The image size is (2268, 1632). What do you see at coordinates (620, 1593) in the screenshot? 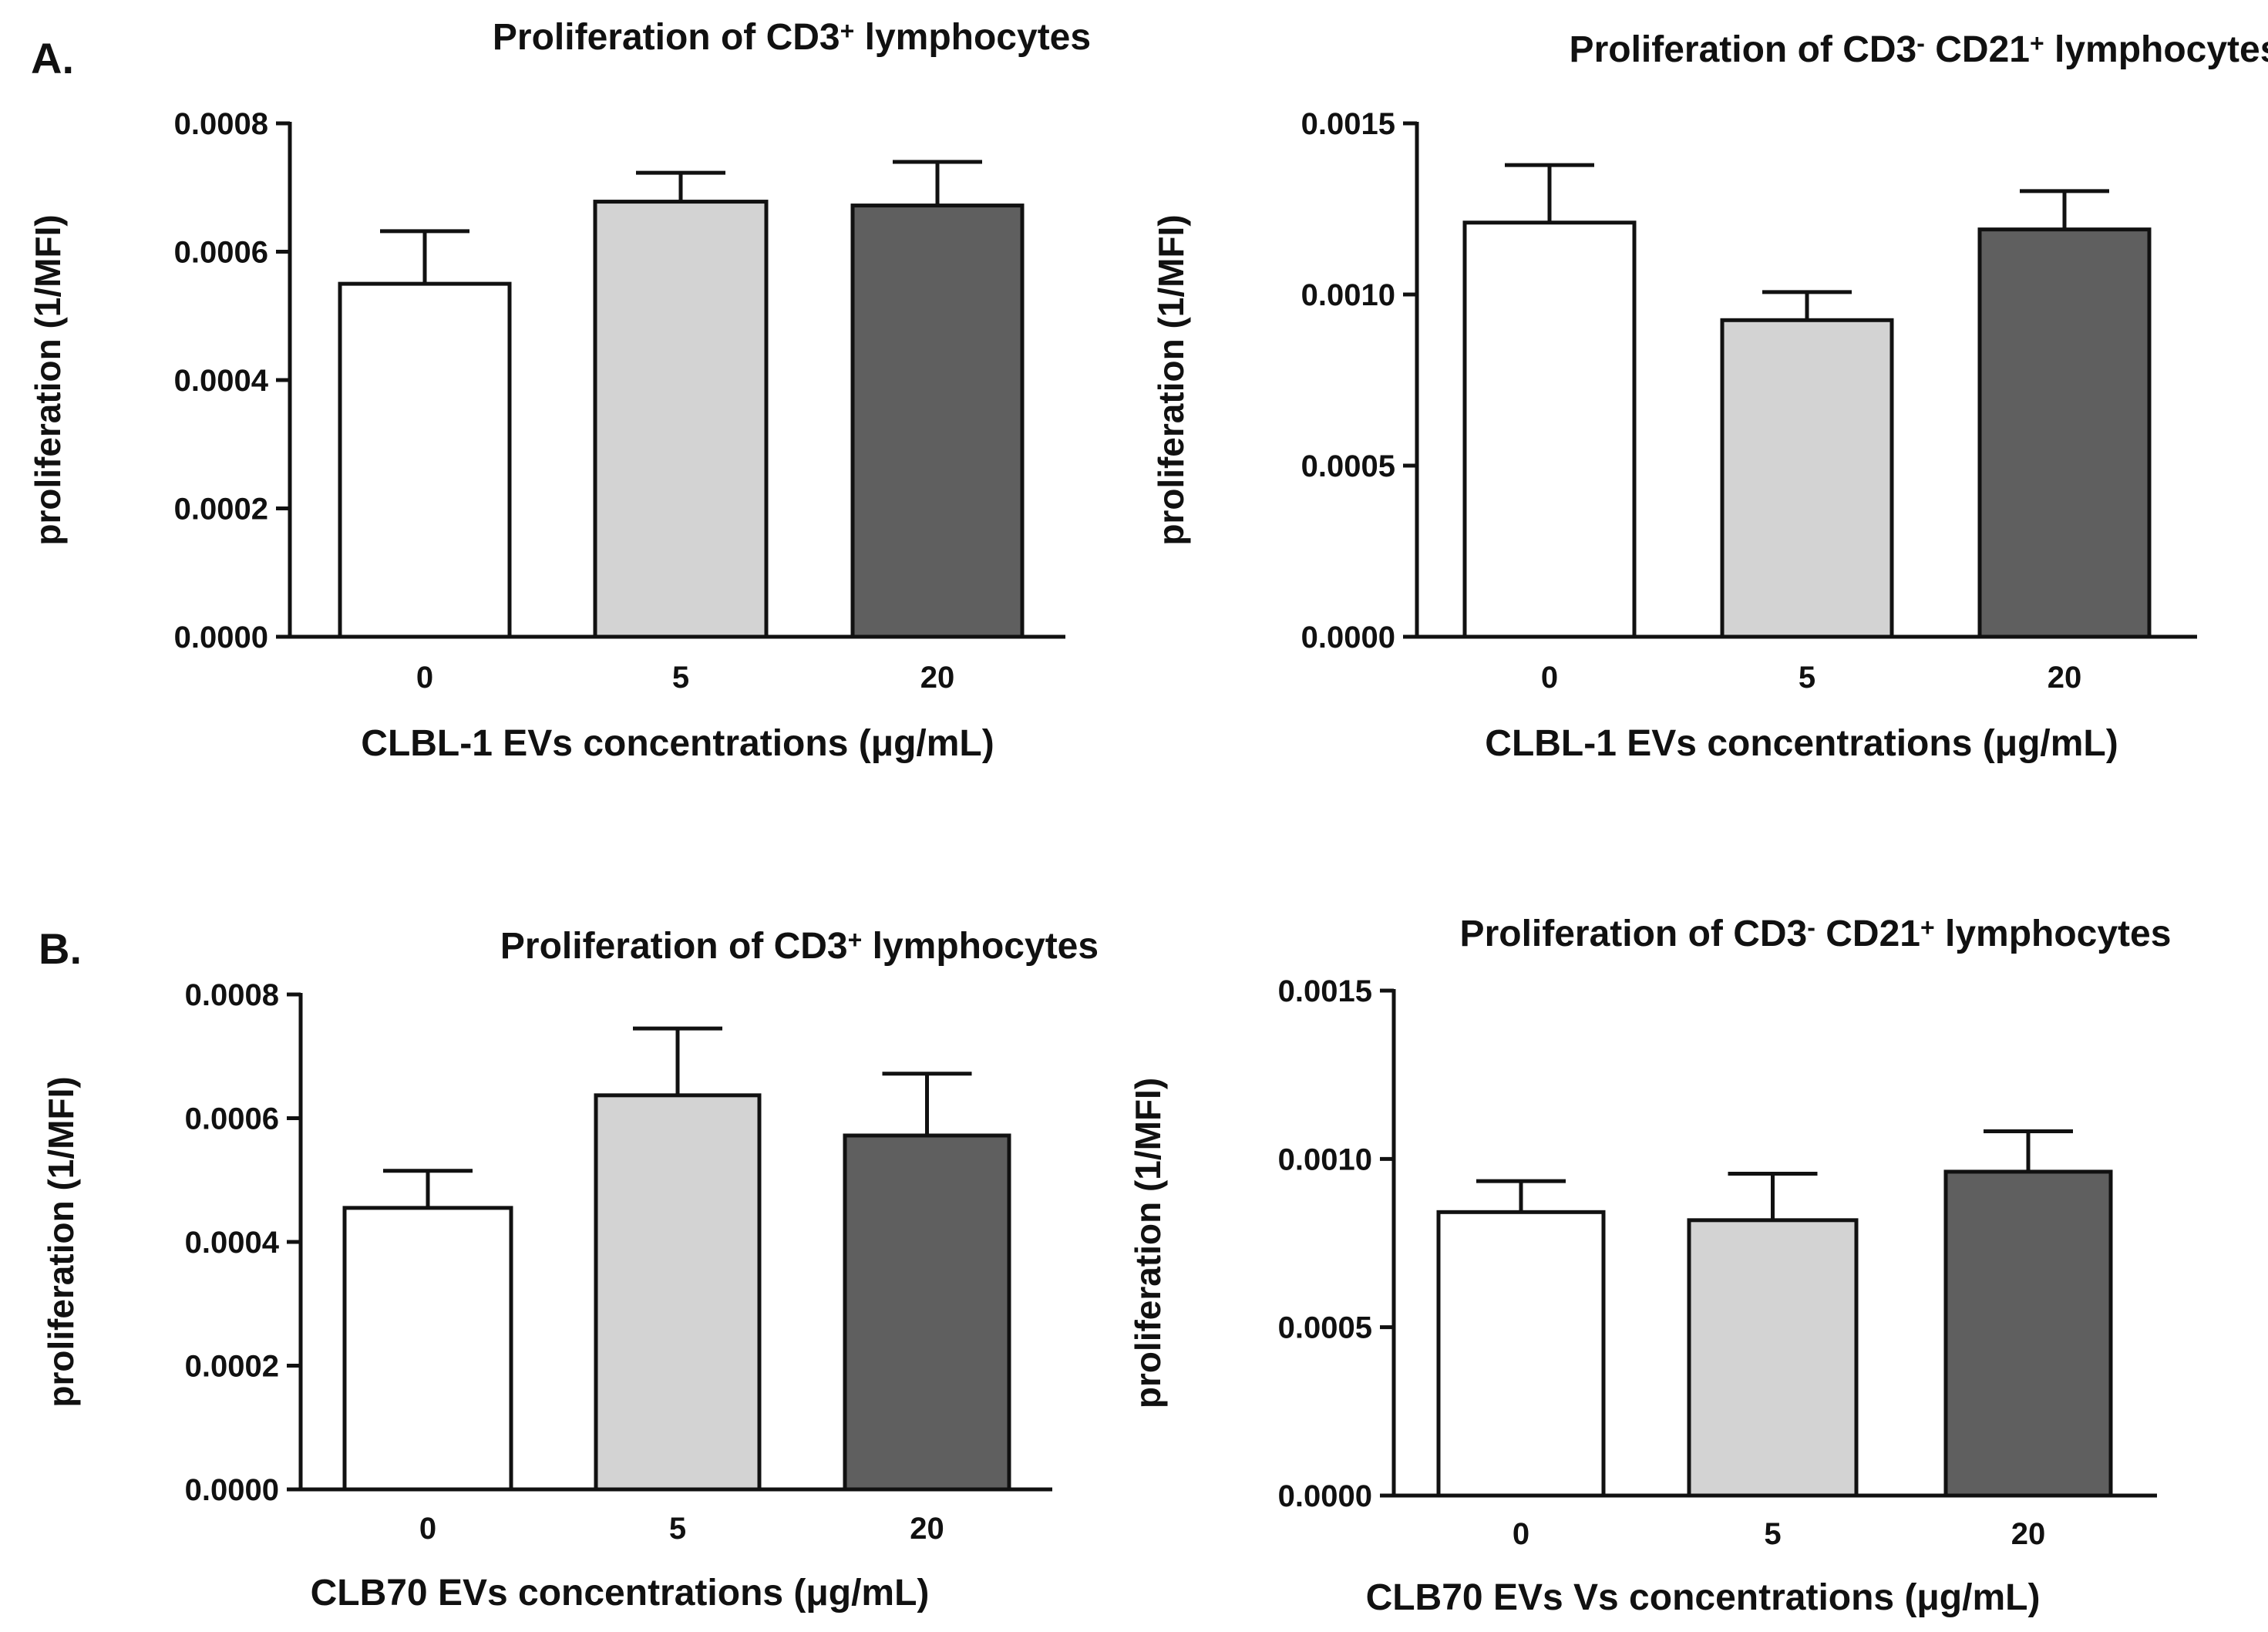
I see `x-axis-label: CLB70 EVs concentrations (μg/mL)` at bounding box center [620, 1593].